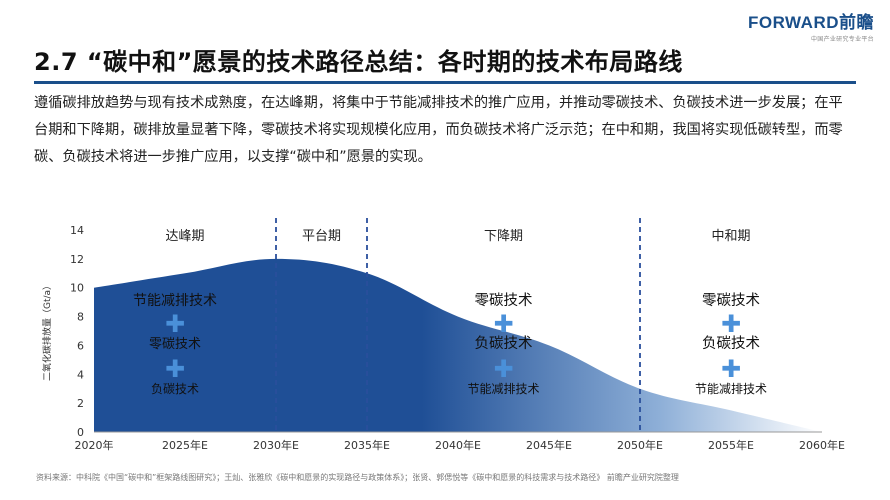  I want to click on x-tick-label: 2030年E, so click(276, 445).